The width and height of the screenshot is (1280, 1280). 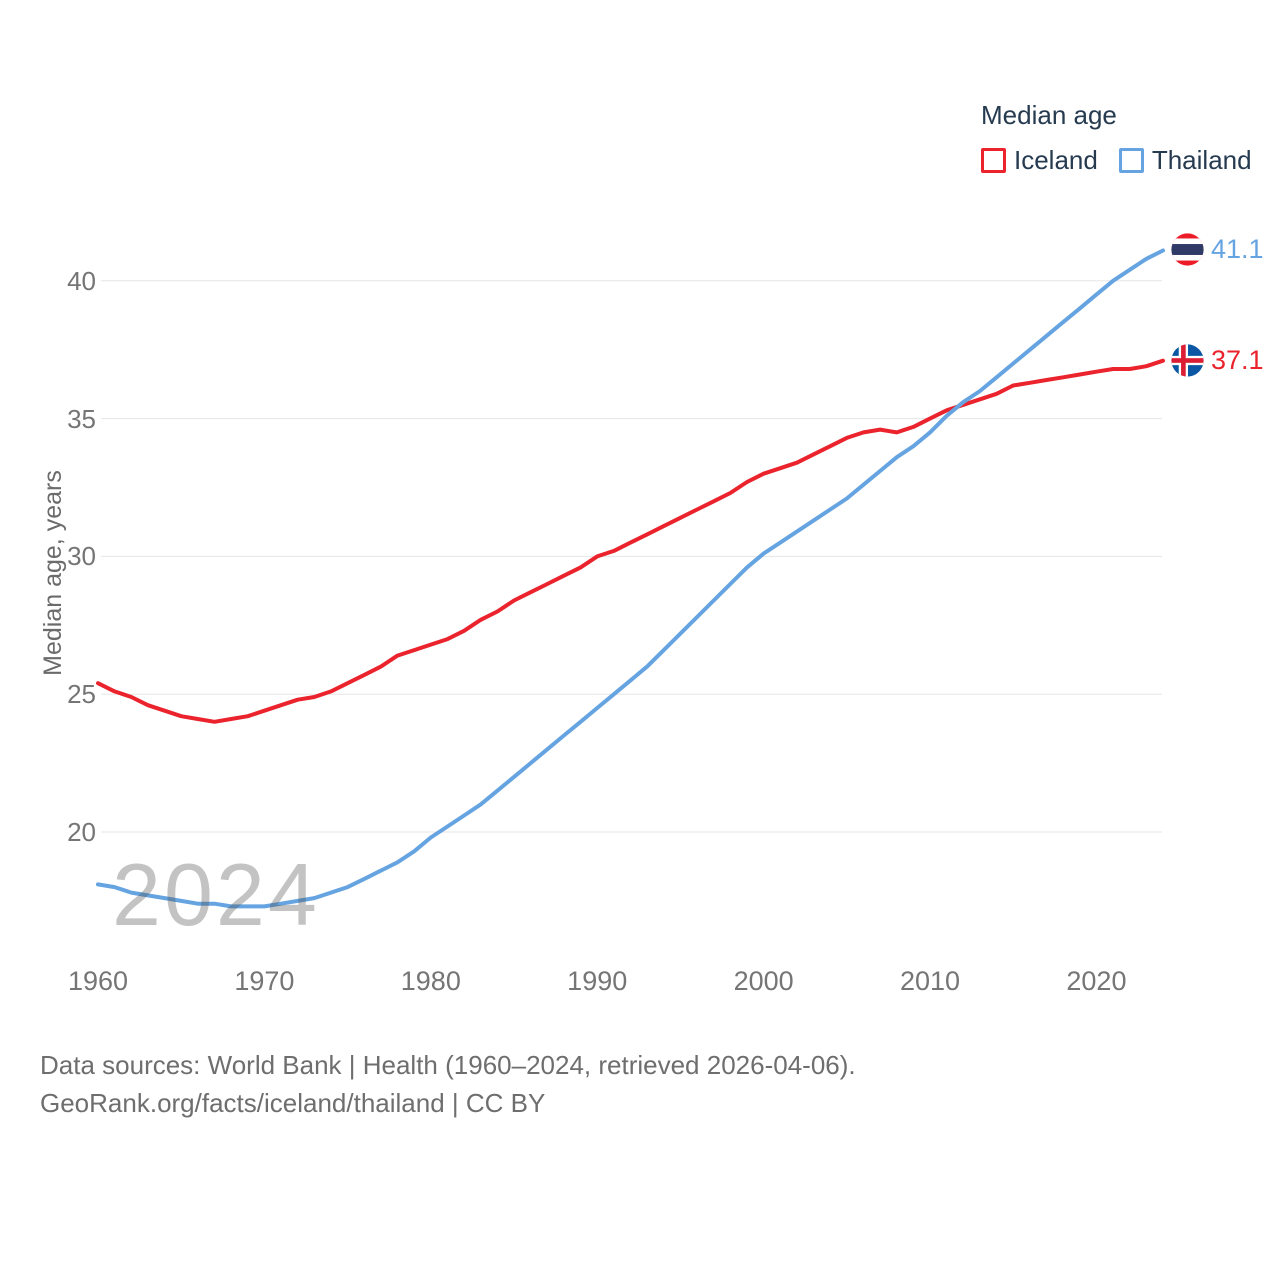 What do you see at coordinates (1049, 115) in the screenshot?
I see `legend-title: Median age` at bounding box center [1049, 115].